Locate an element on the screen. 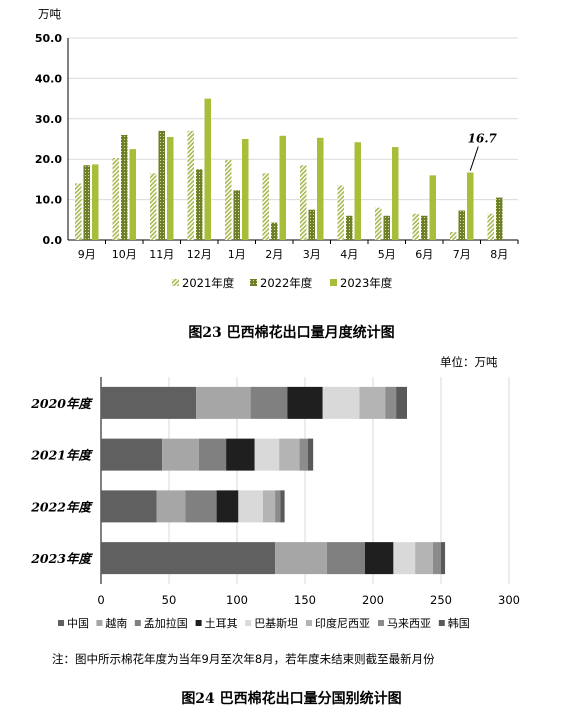 This screenshot has width=583, height=712. legend-swatch-2023年度 is located at coordinates (333, 282).